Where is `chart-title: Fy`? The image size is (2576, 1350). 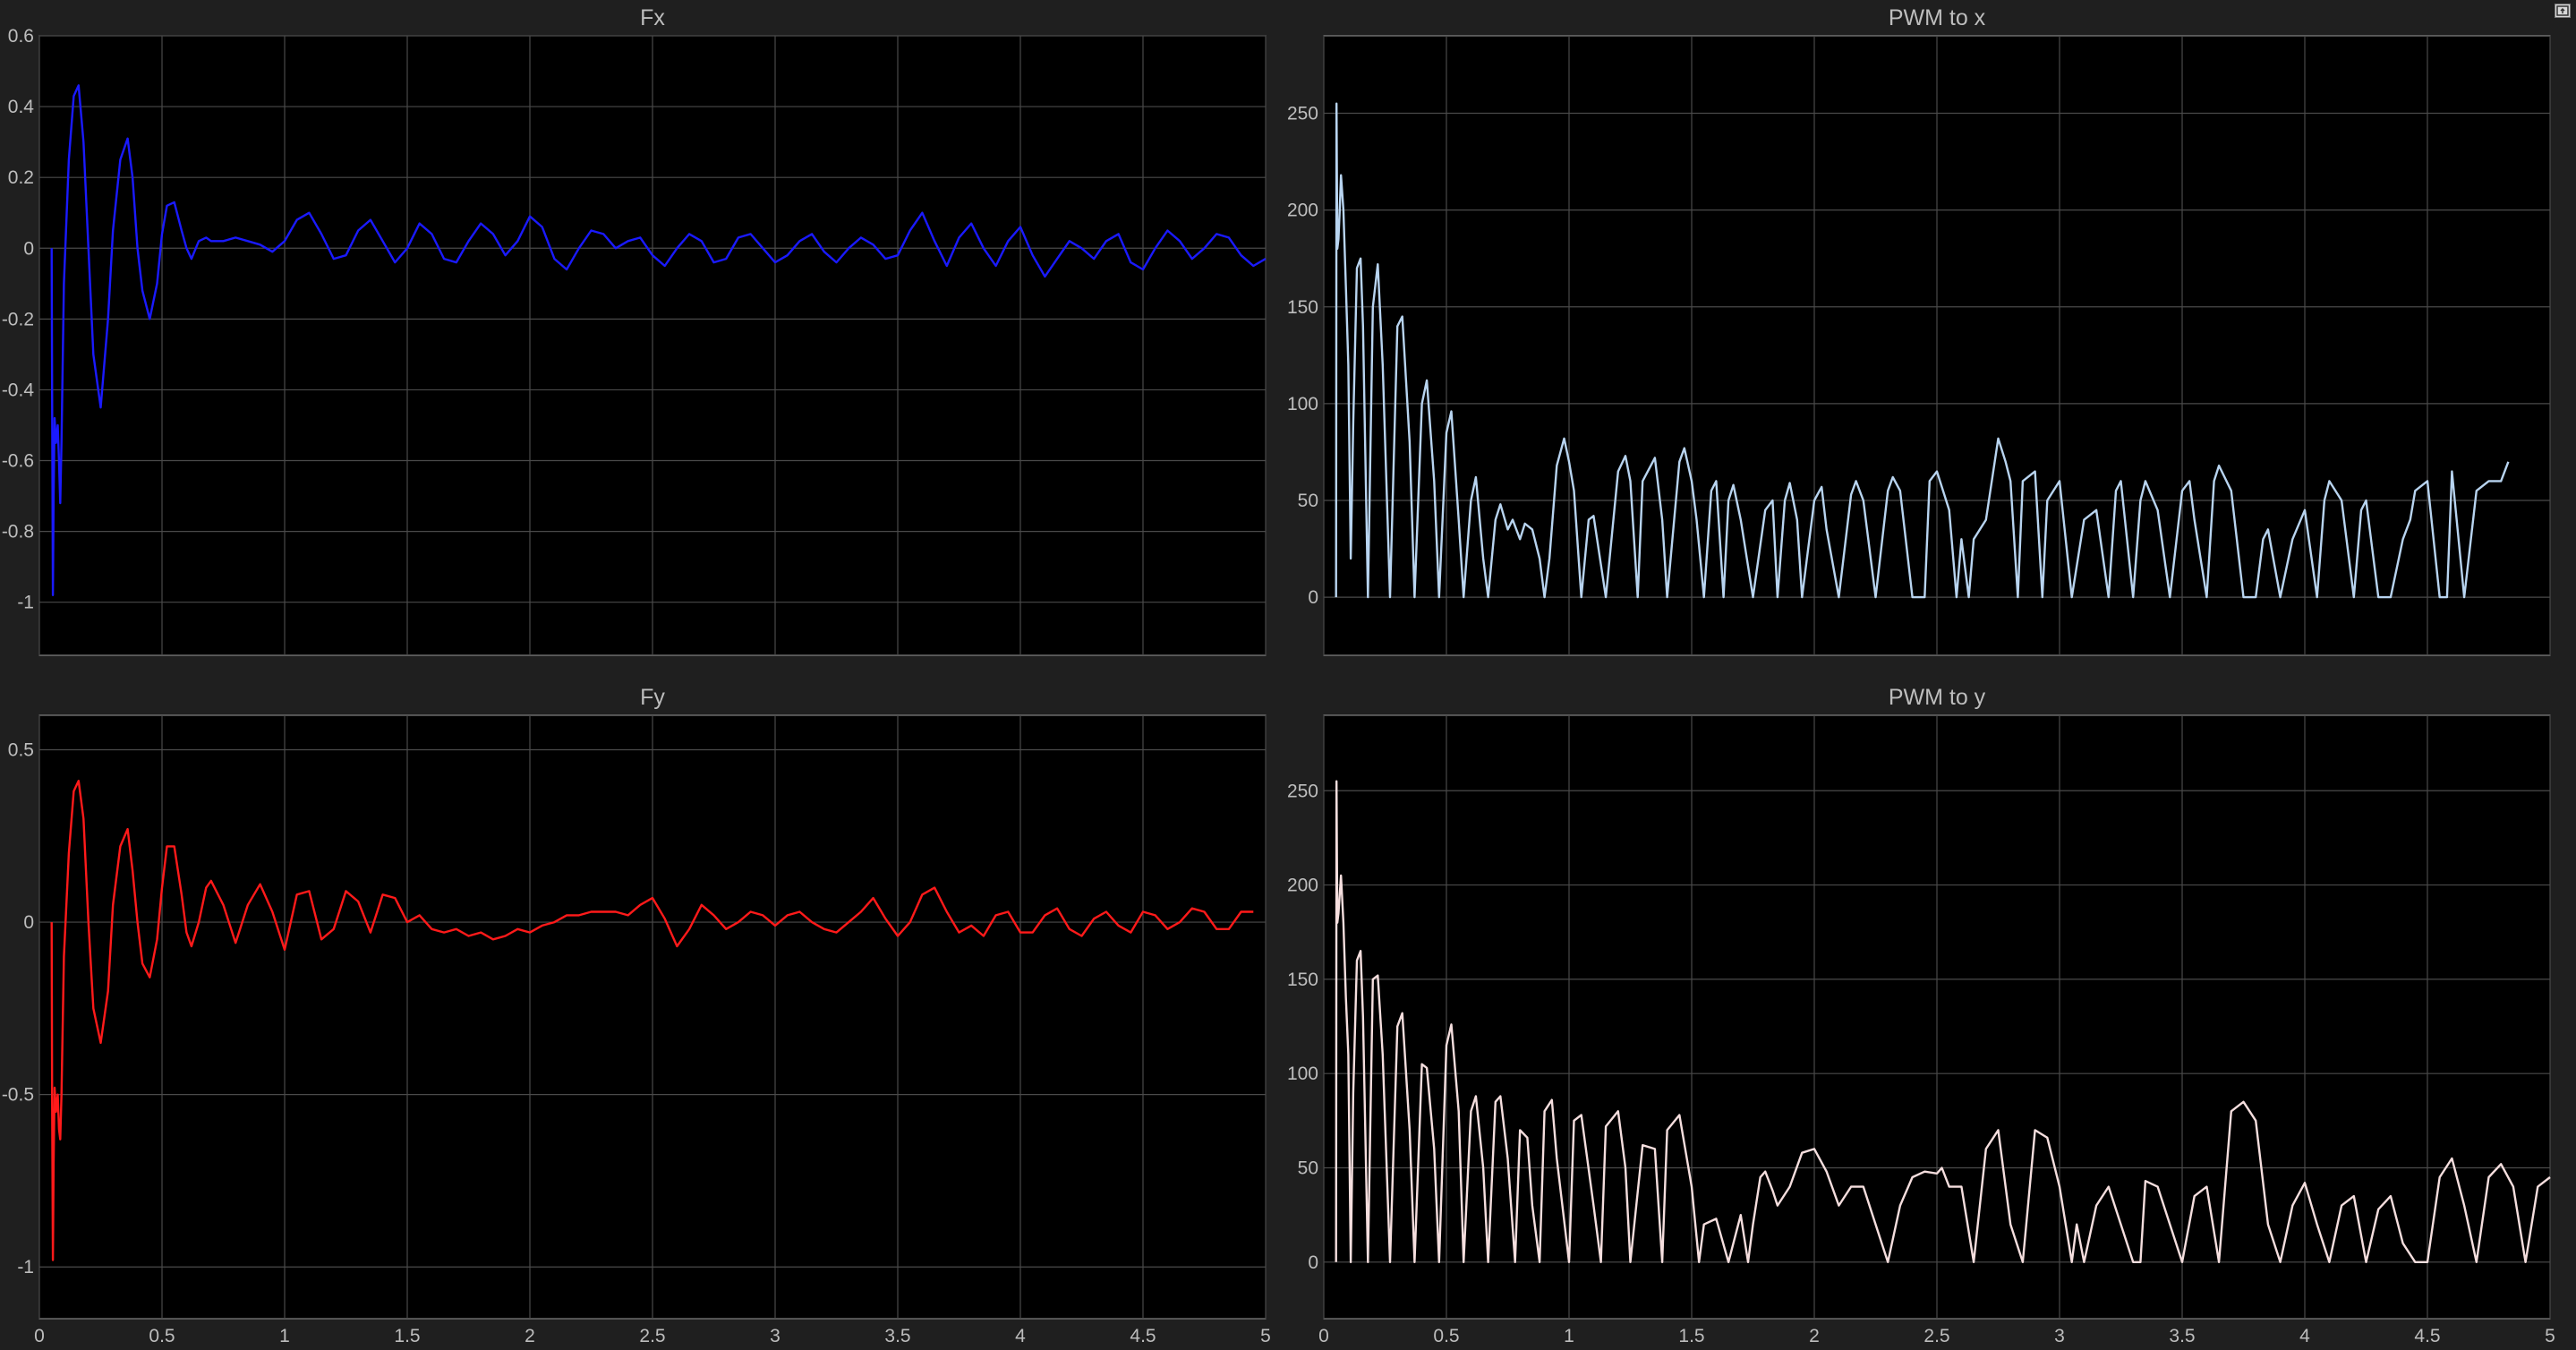
chart-title: Fy is located at coordinates (652, 697).